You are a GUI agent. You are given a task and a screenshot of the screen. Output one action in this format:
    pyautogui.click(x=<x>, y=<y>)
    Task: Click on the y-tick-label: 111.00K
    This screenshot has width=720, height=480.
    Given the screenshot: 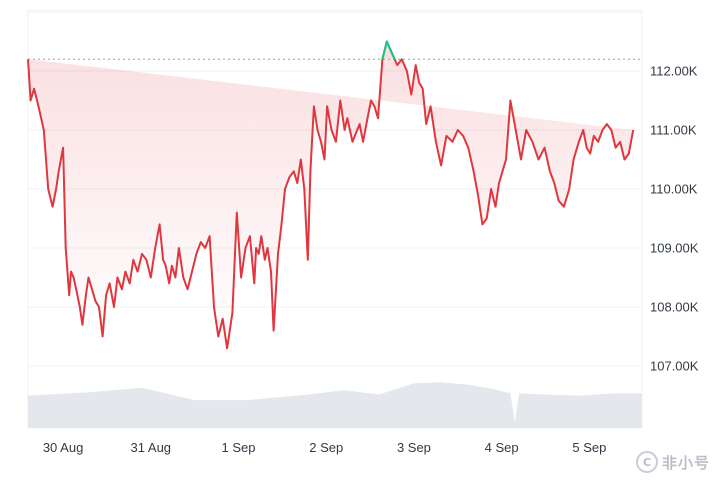 What is the action you would take?
    pyautogui.click(x=673, y=130)
    